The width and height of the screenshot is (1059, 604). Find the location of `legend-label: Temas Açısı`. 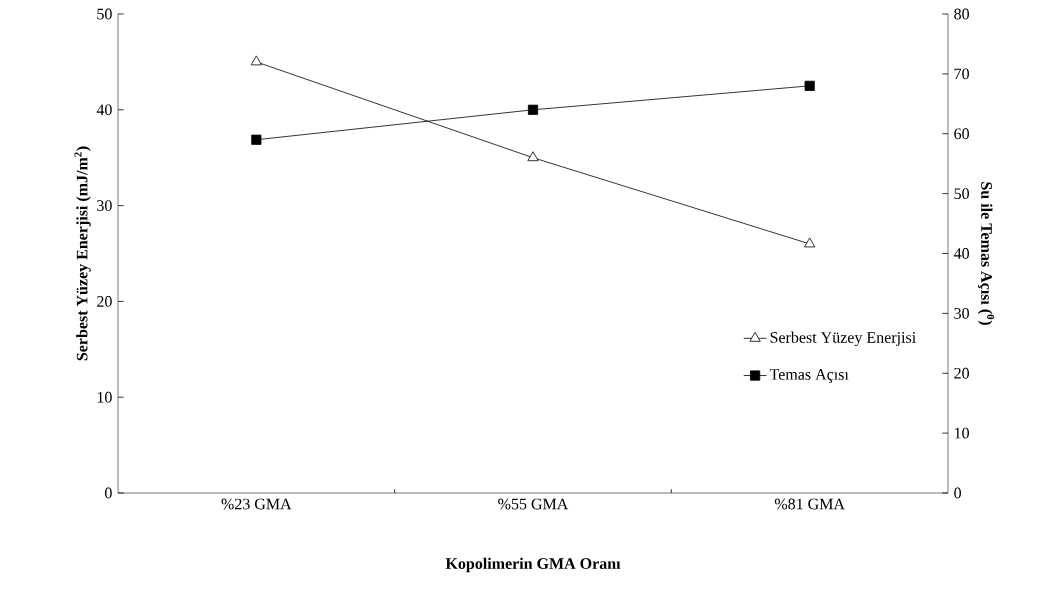

legend-label: Temas Açısı is located at coordinates (809, 376).